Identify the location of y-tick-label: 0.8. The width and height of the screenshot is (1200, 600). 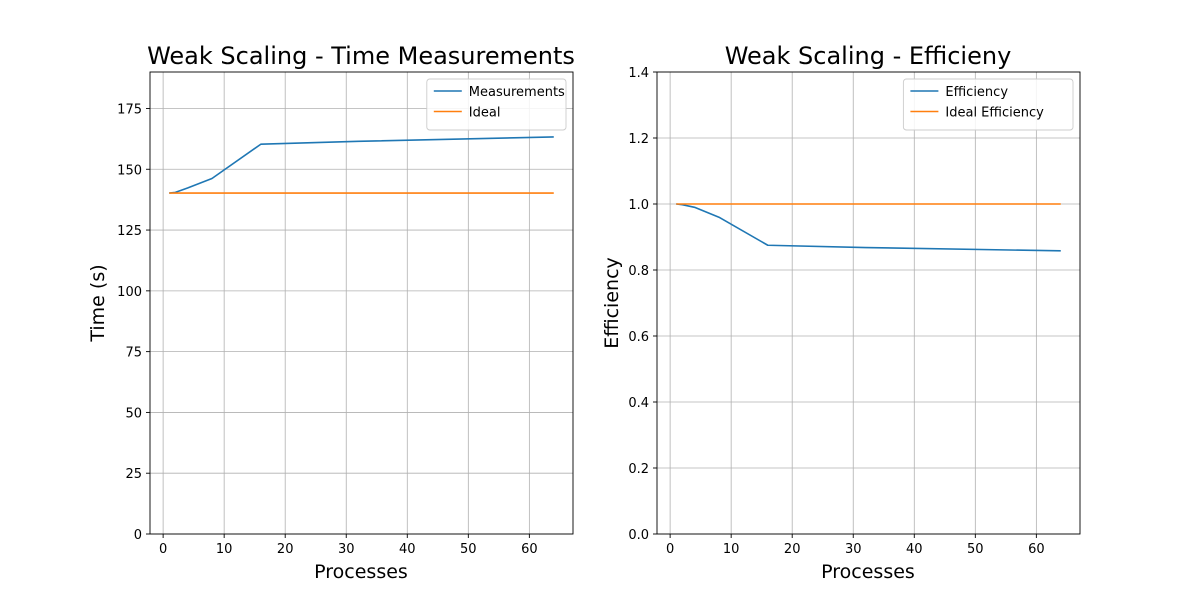
(638, 271).